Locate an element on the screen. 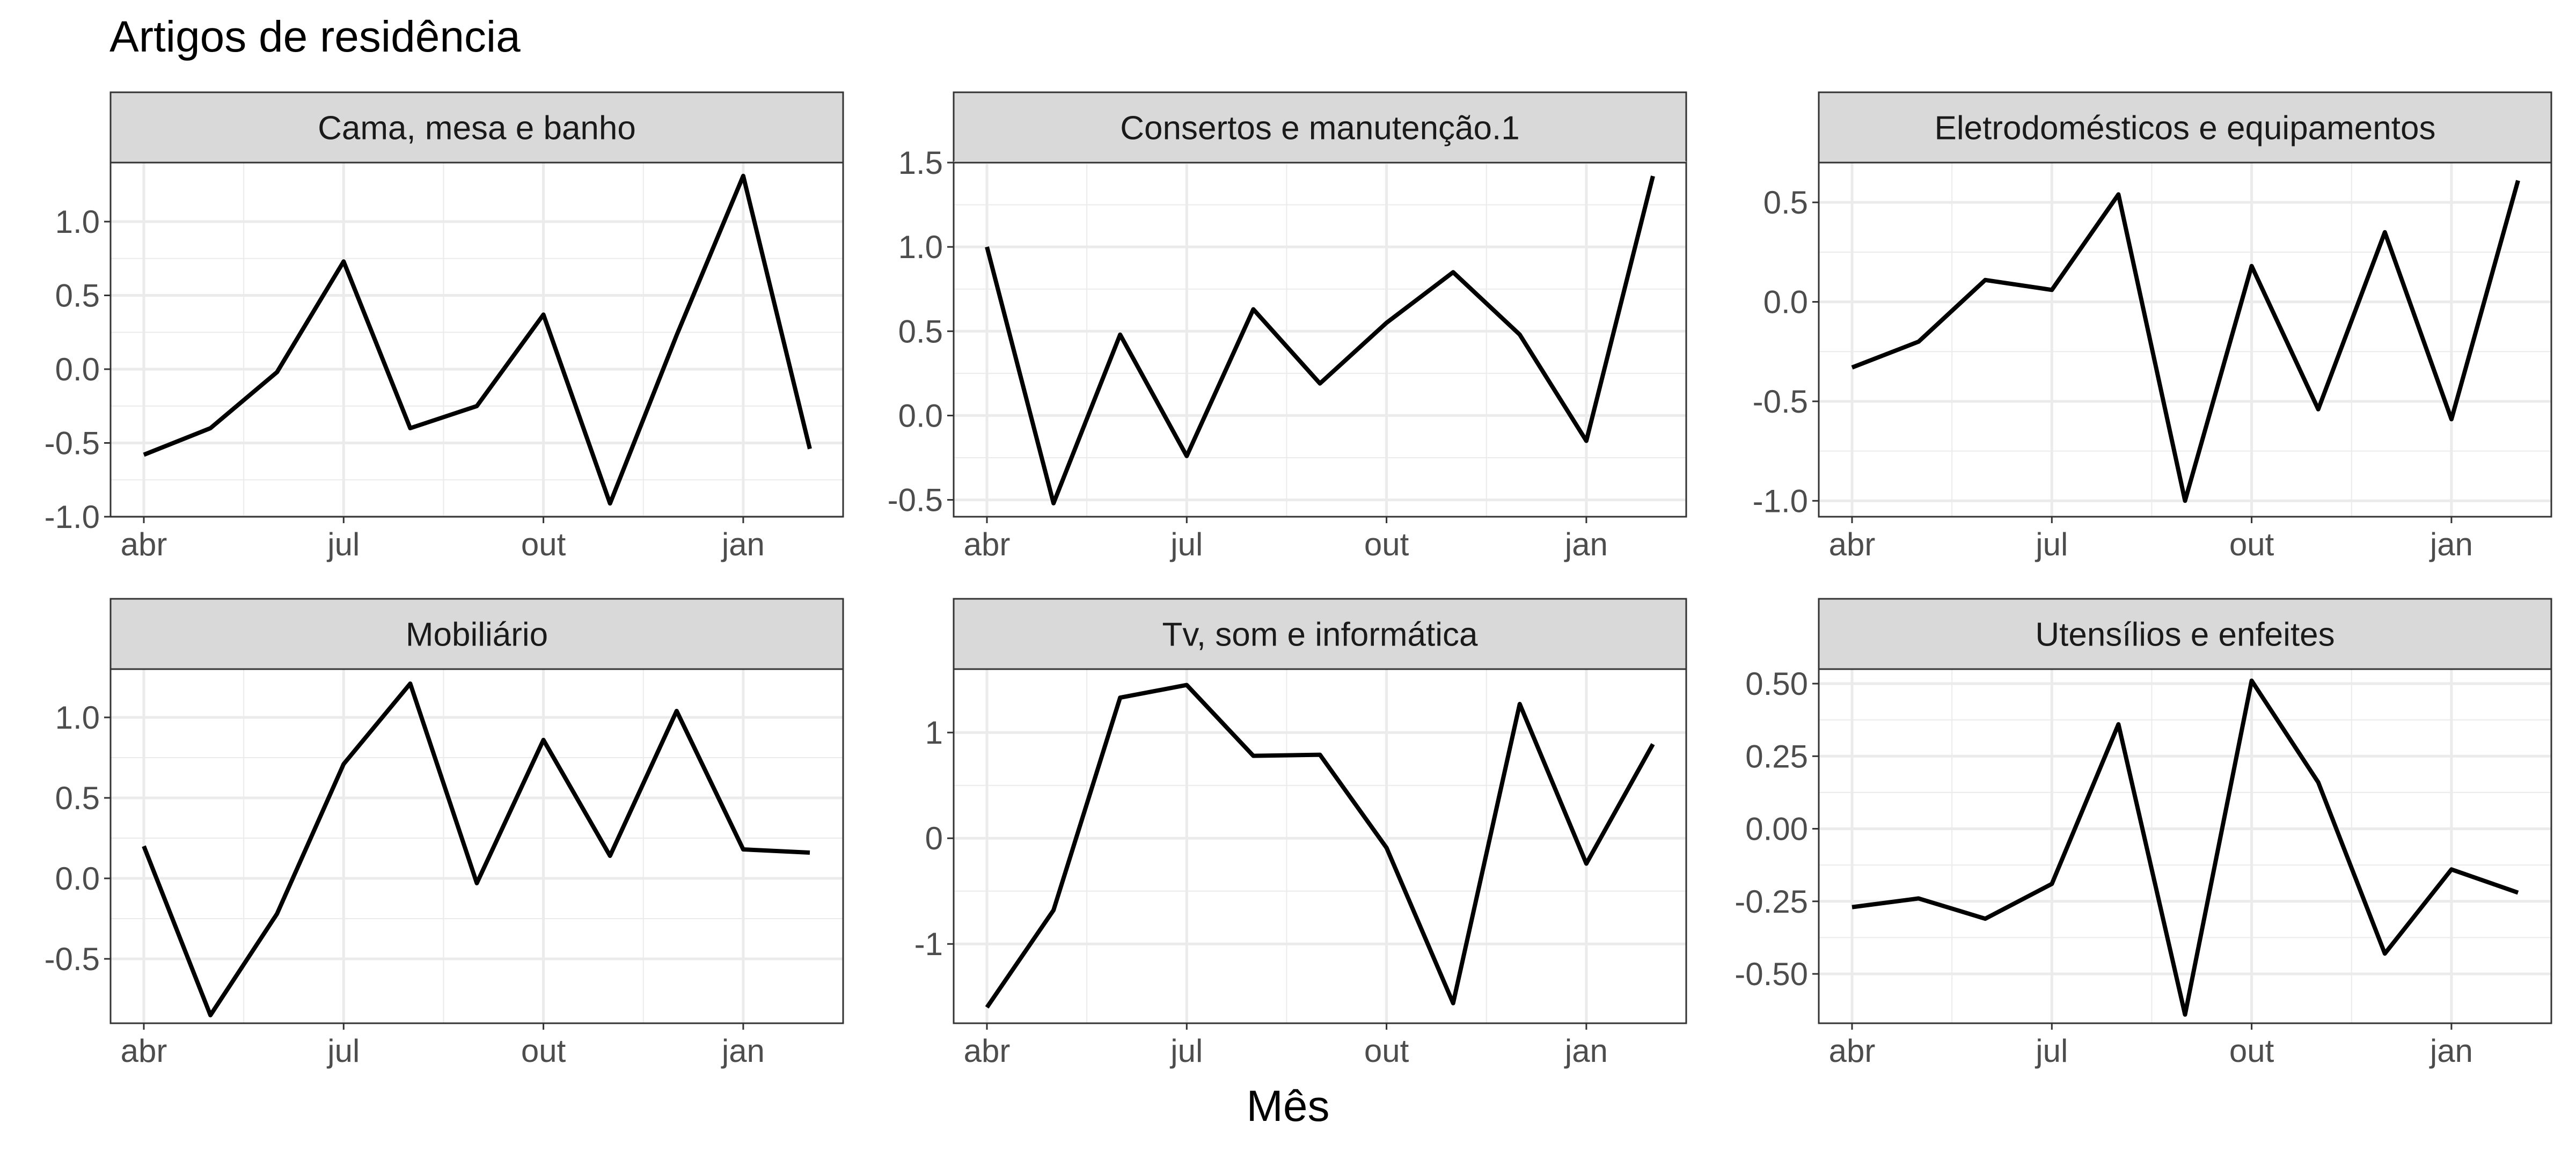 This screenshot has height=1159, width=2576. facet-strip-label: Consertos e manutenção.1 is located at coordinates (1319, 128).